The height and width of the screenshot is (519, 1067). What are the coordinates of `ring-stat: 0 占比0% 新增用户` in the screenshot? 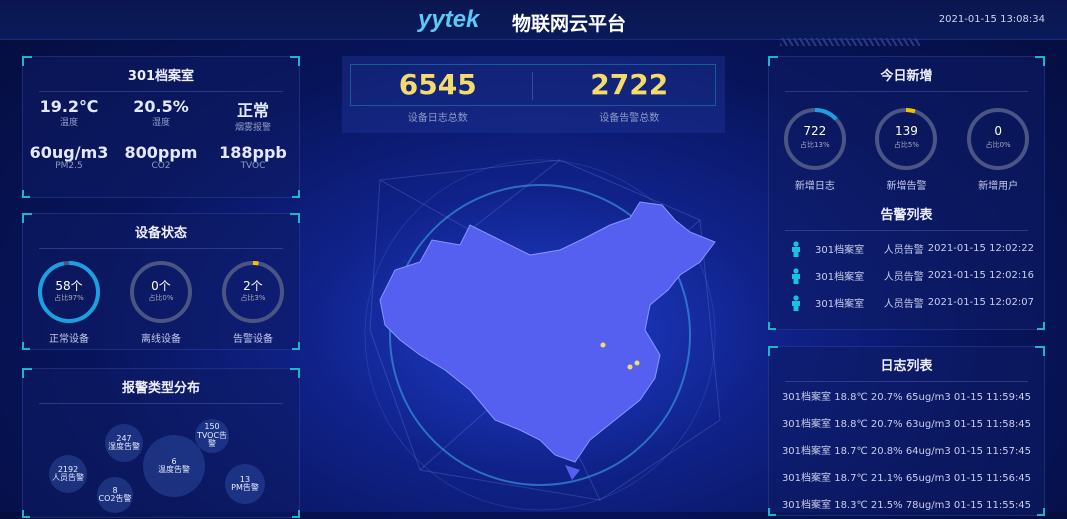 It's located at (998, 149).